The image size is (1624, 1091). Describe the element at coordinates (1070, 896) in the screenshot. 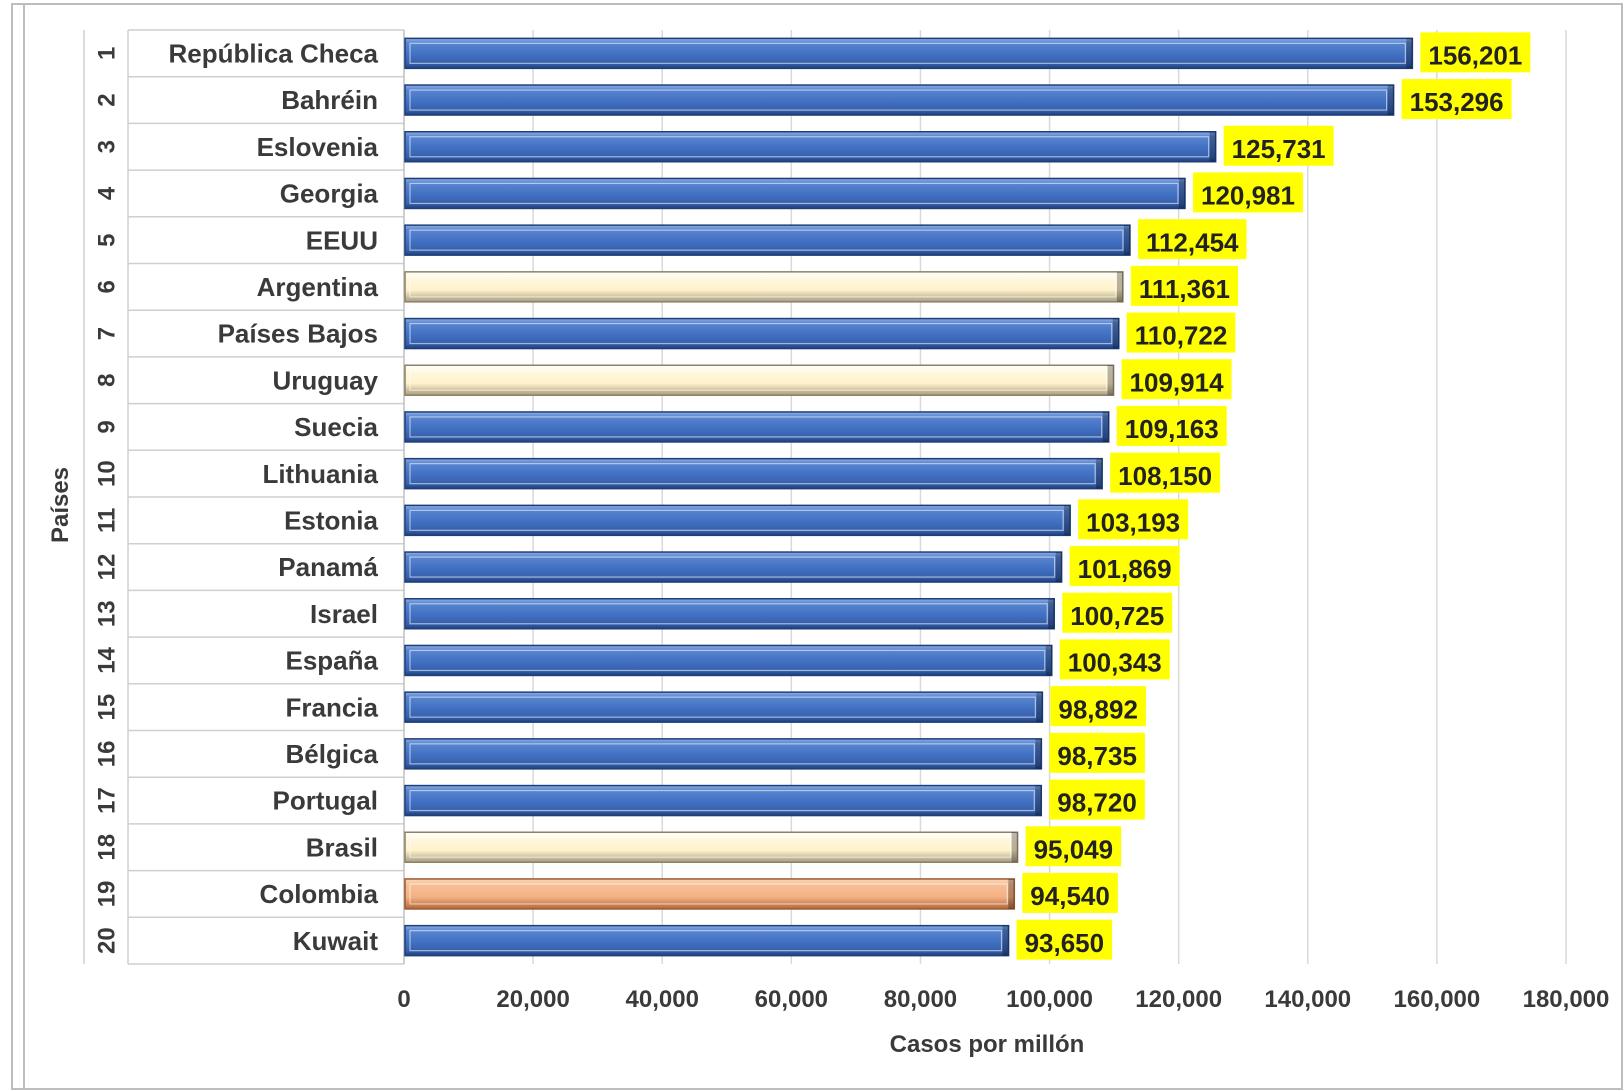

I see `data-label-text: 94,540` at that location.